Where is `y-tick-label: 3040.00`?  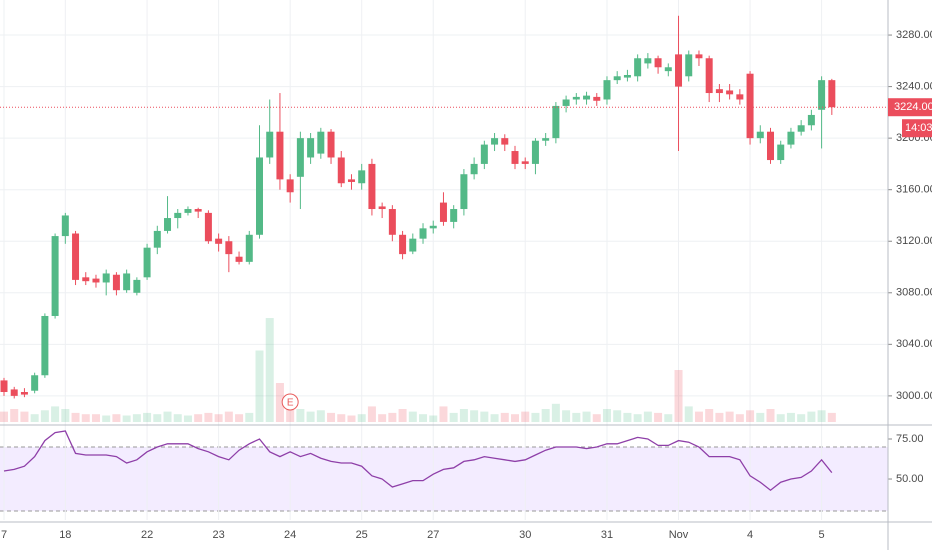
y-tick-label: 3040.00 is located at coordinates (914, 344).